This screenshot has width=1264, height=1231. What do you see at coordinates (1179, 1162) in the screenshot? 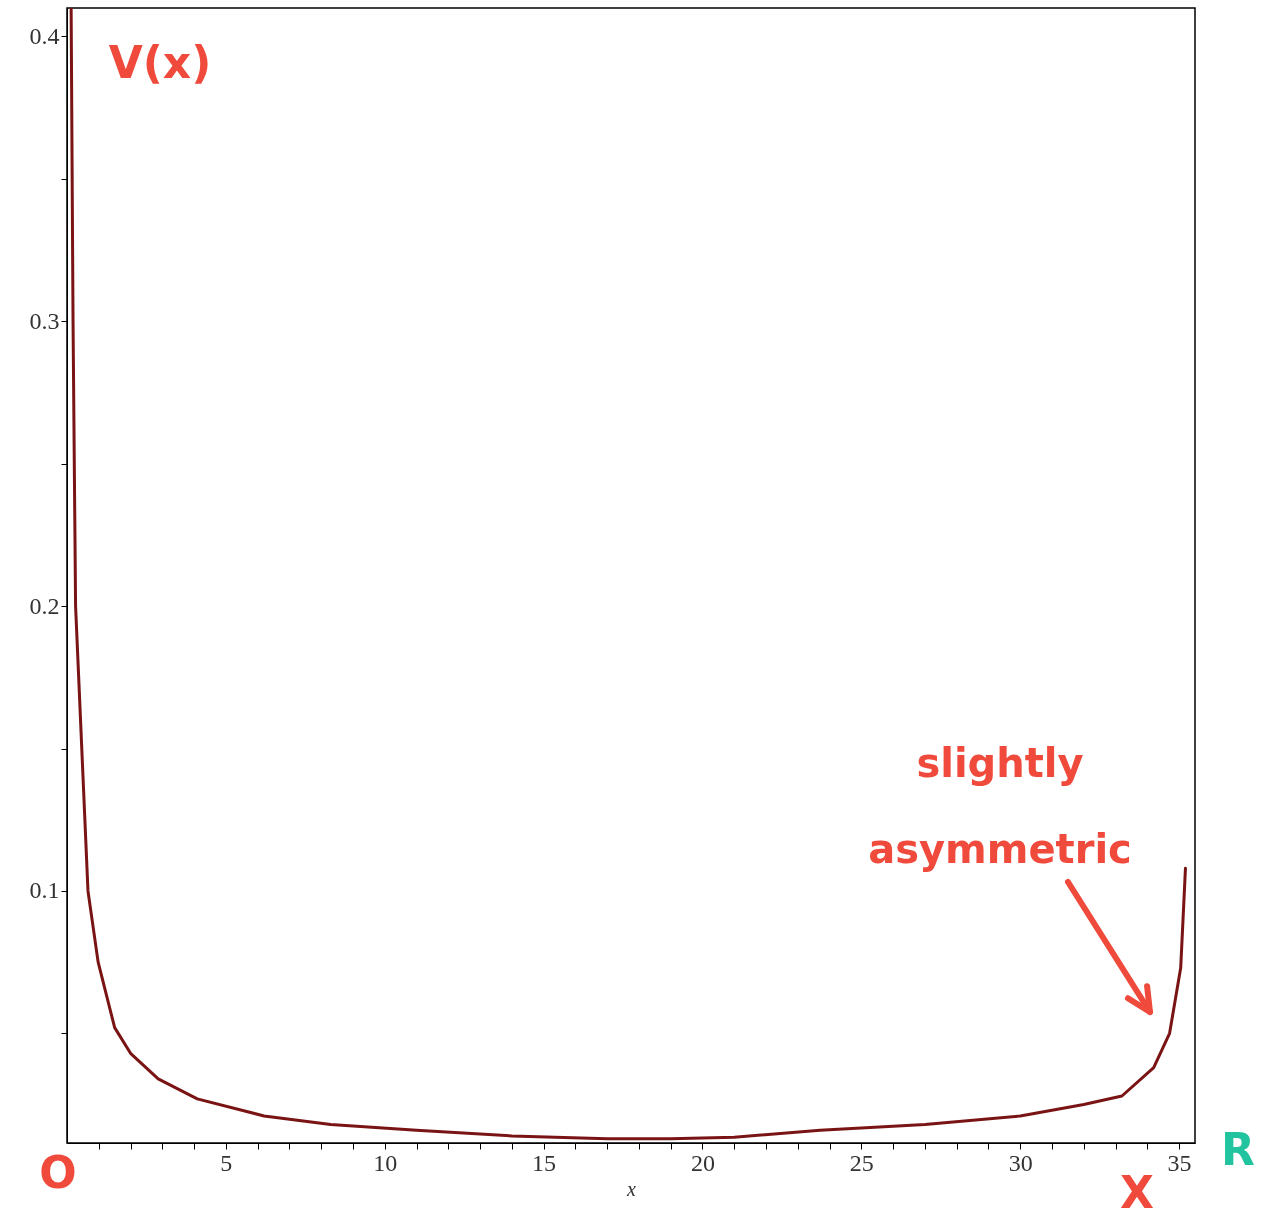
I see `x-tick-label: 35` at bounding box center [1179, 1162].